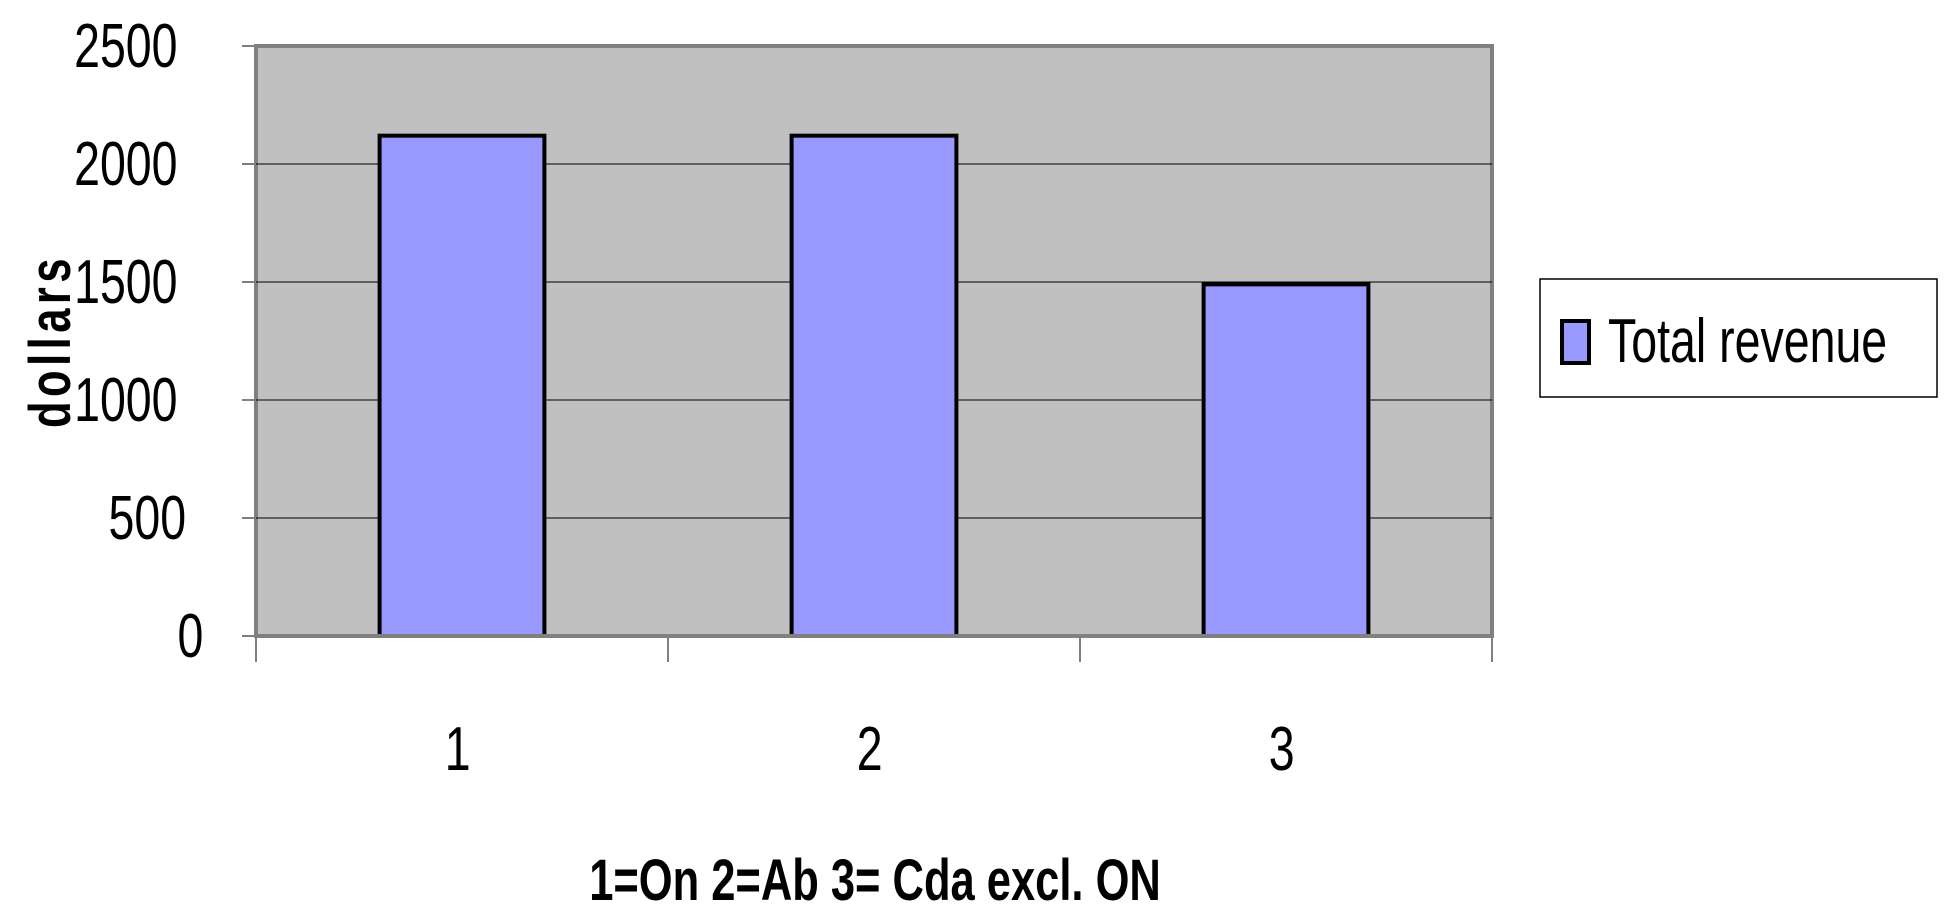 The image size is (1949, 911). I want to click on y-tick-label: 1000, so click(125, 399).